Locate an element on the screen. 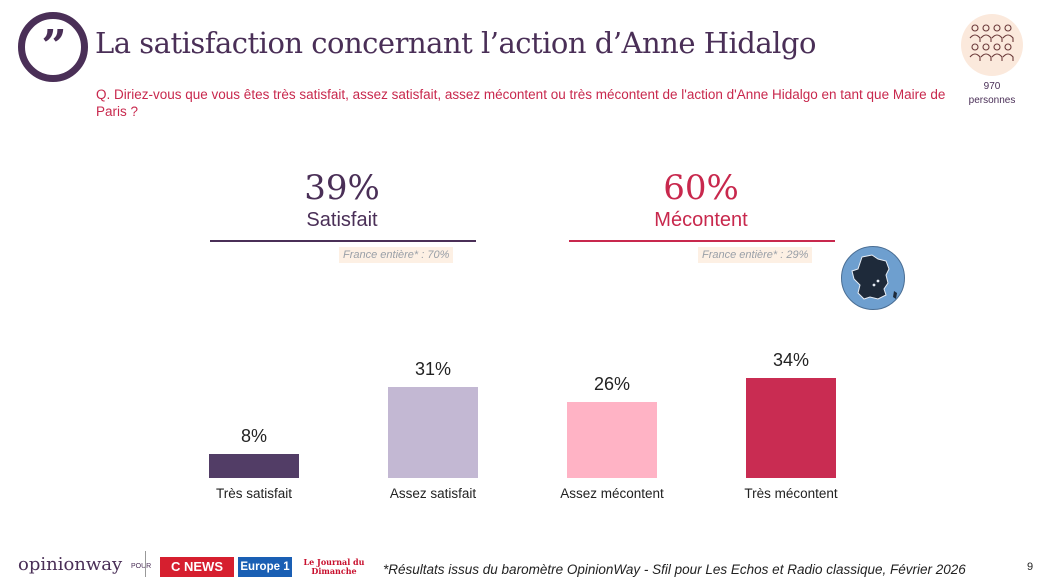 Image resolution: width=1043 pixels, height=580 pixels. unsatisfied-divider is located at coordinates (702, 241).